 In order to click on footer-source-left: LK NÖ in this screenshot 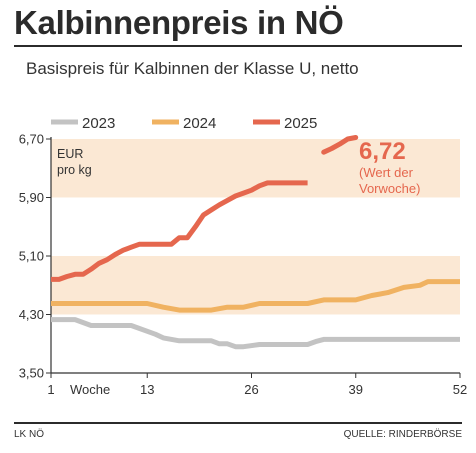, I will do `click(29, 434)`.